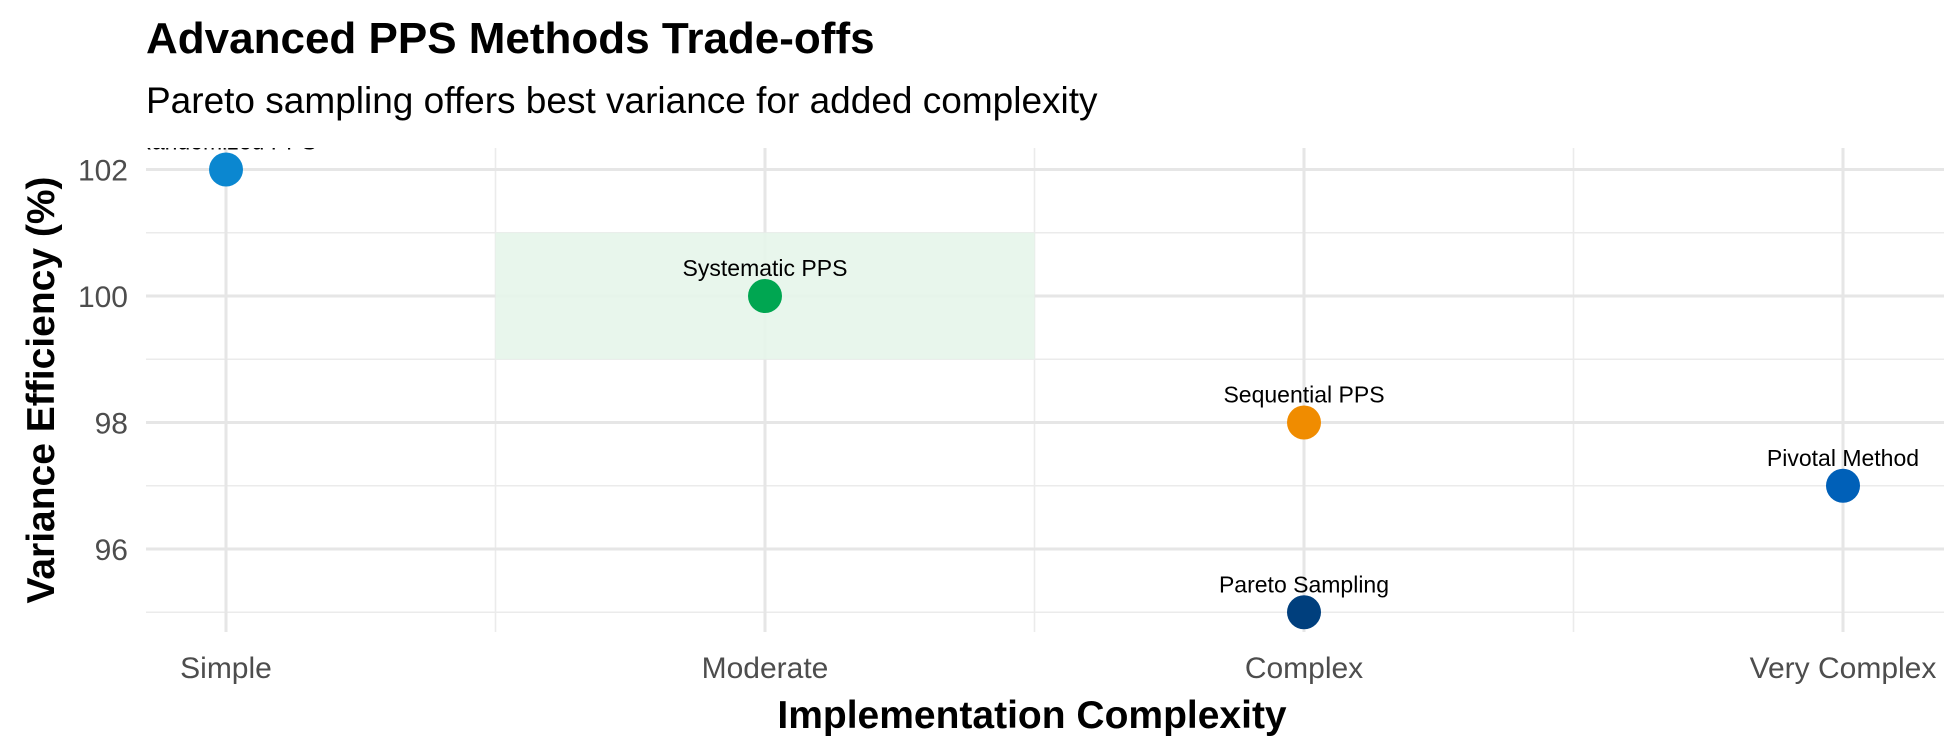 This screenshot has width=1944, height=756. What do you see at coordinates (765, 268) in the screenshot?
I see `point-label: Systematic PPS` at bounding box center [765, 268].